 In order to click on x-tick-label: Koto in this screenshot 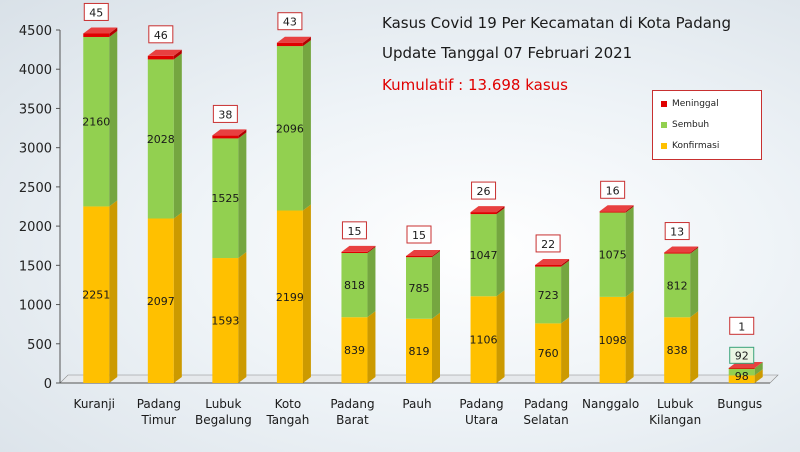, I will do `click(288, 404)`.